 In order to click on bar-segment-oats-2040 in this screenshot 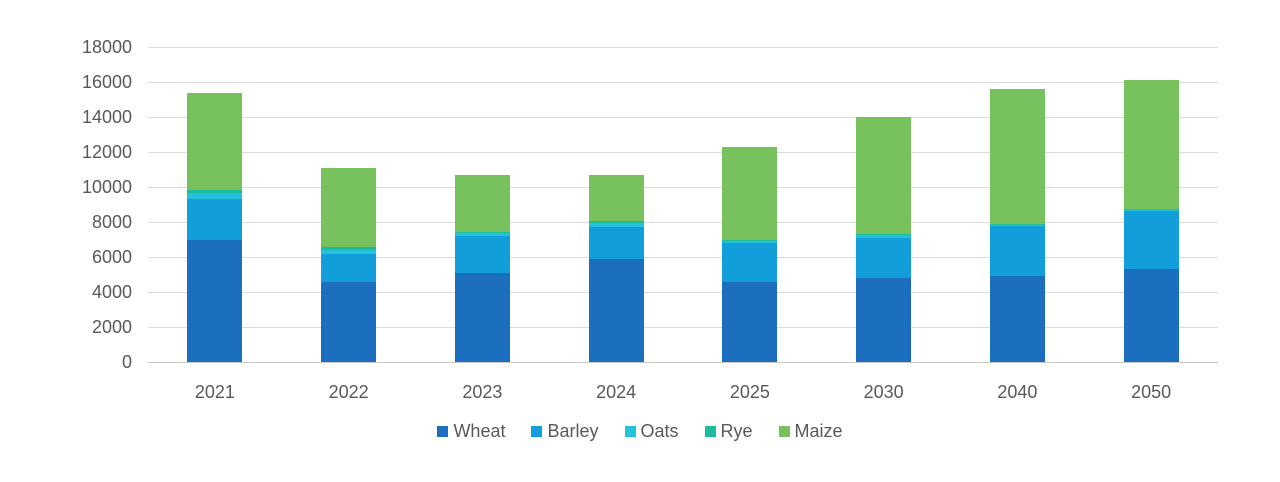, I will do `click(1017, 225)`.